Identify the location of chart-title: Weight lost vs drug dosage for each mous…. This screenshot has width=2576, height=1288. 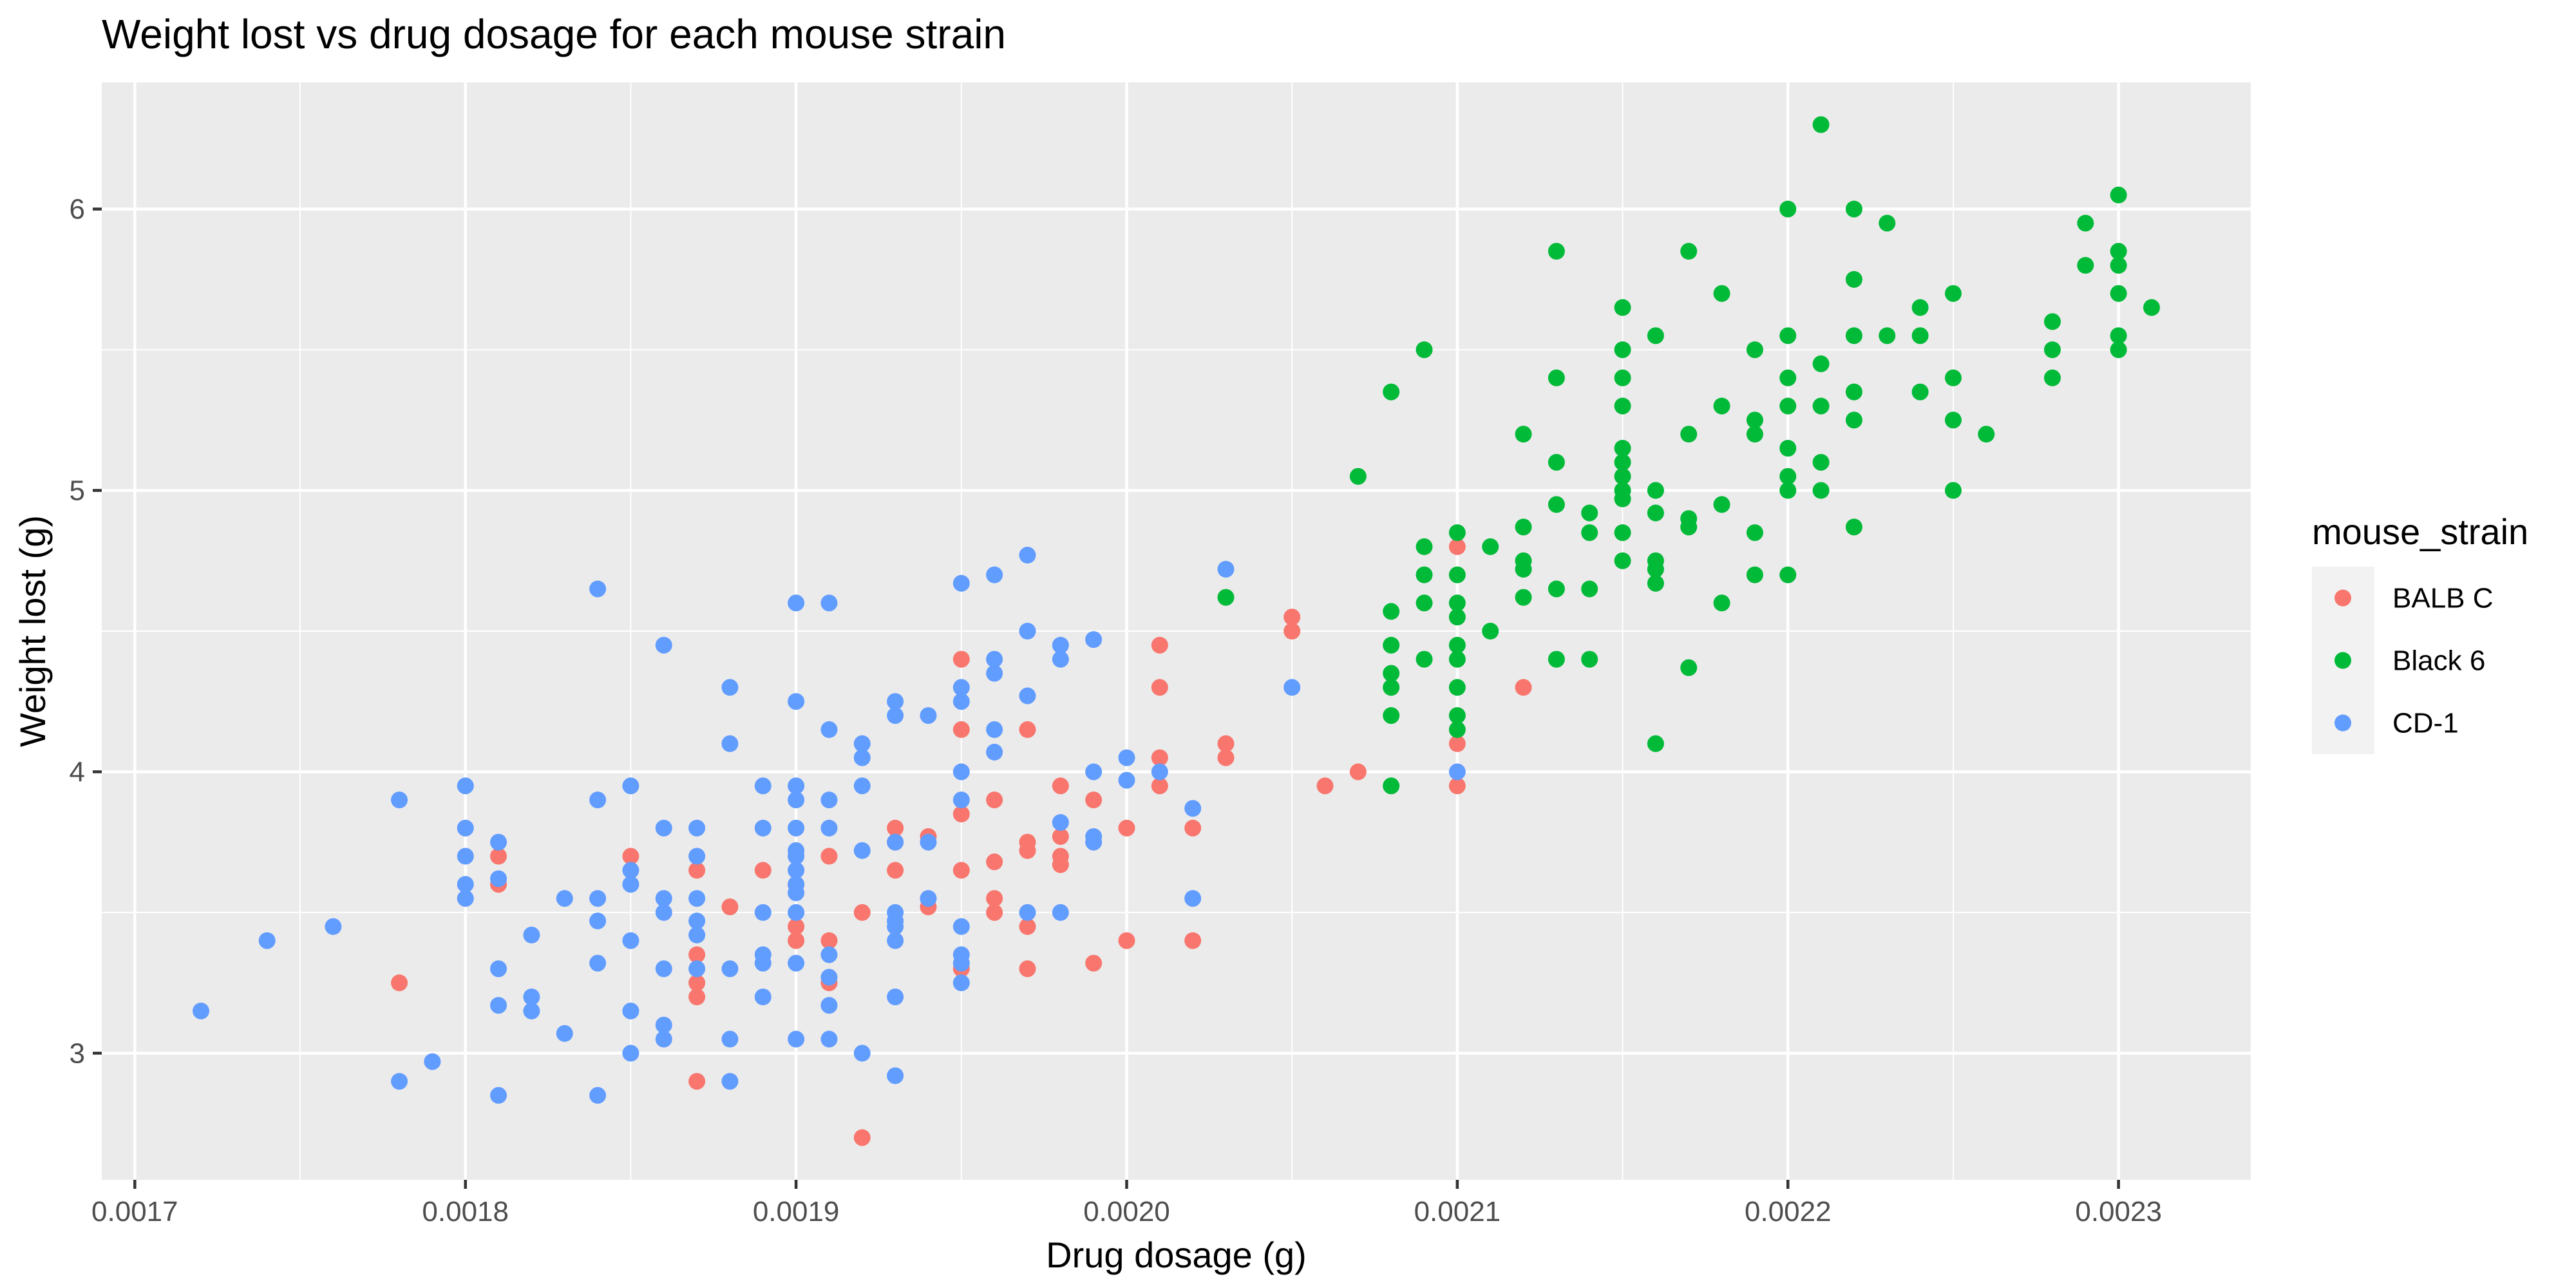
(554, 34).